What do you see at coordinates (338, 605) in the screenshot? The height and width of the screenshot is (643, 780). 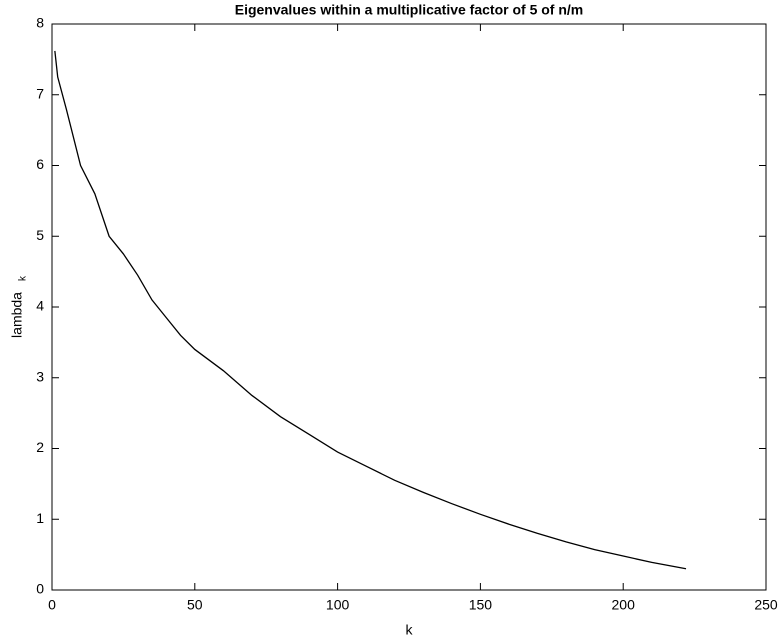 I see `x-tick-label: 100` at bounding box center [338, 605].